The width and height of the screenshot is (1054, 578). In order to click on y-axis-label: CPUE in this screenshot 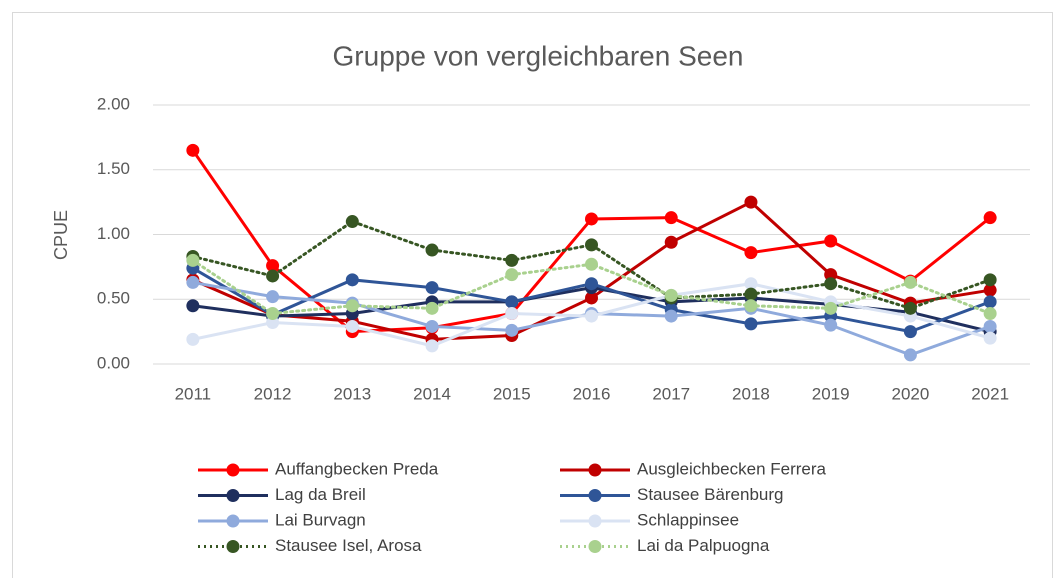, I will do `click(61, 235)`.